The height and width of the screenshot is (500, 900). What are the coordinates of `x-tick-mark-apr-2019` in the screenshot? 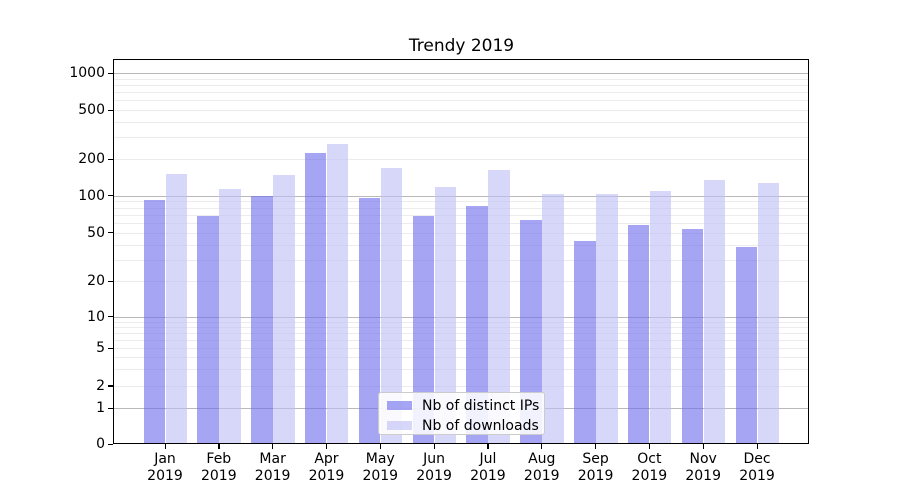 It's located at (326, 446).